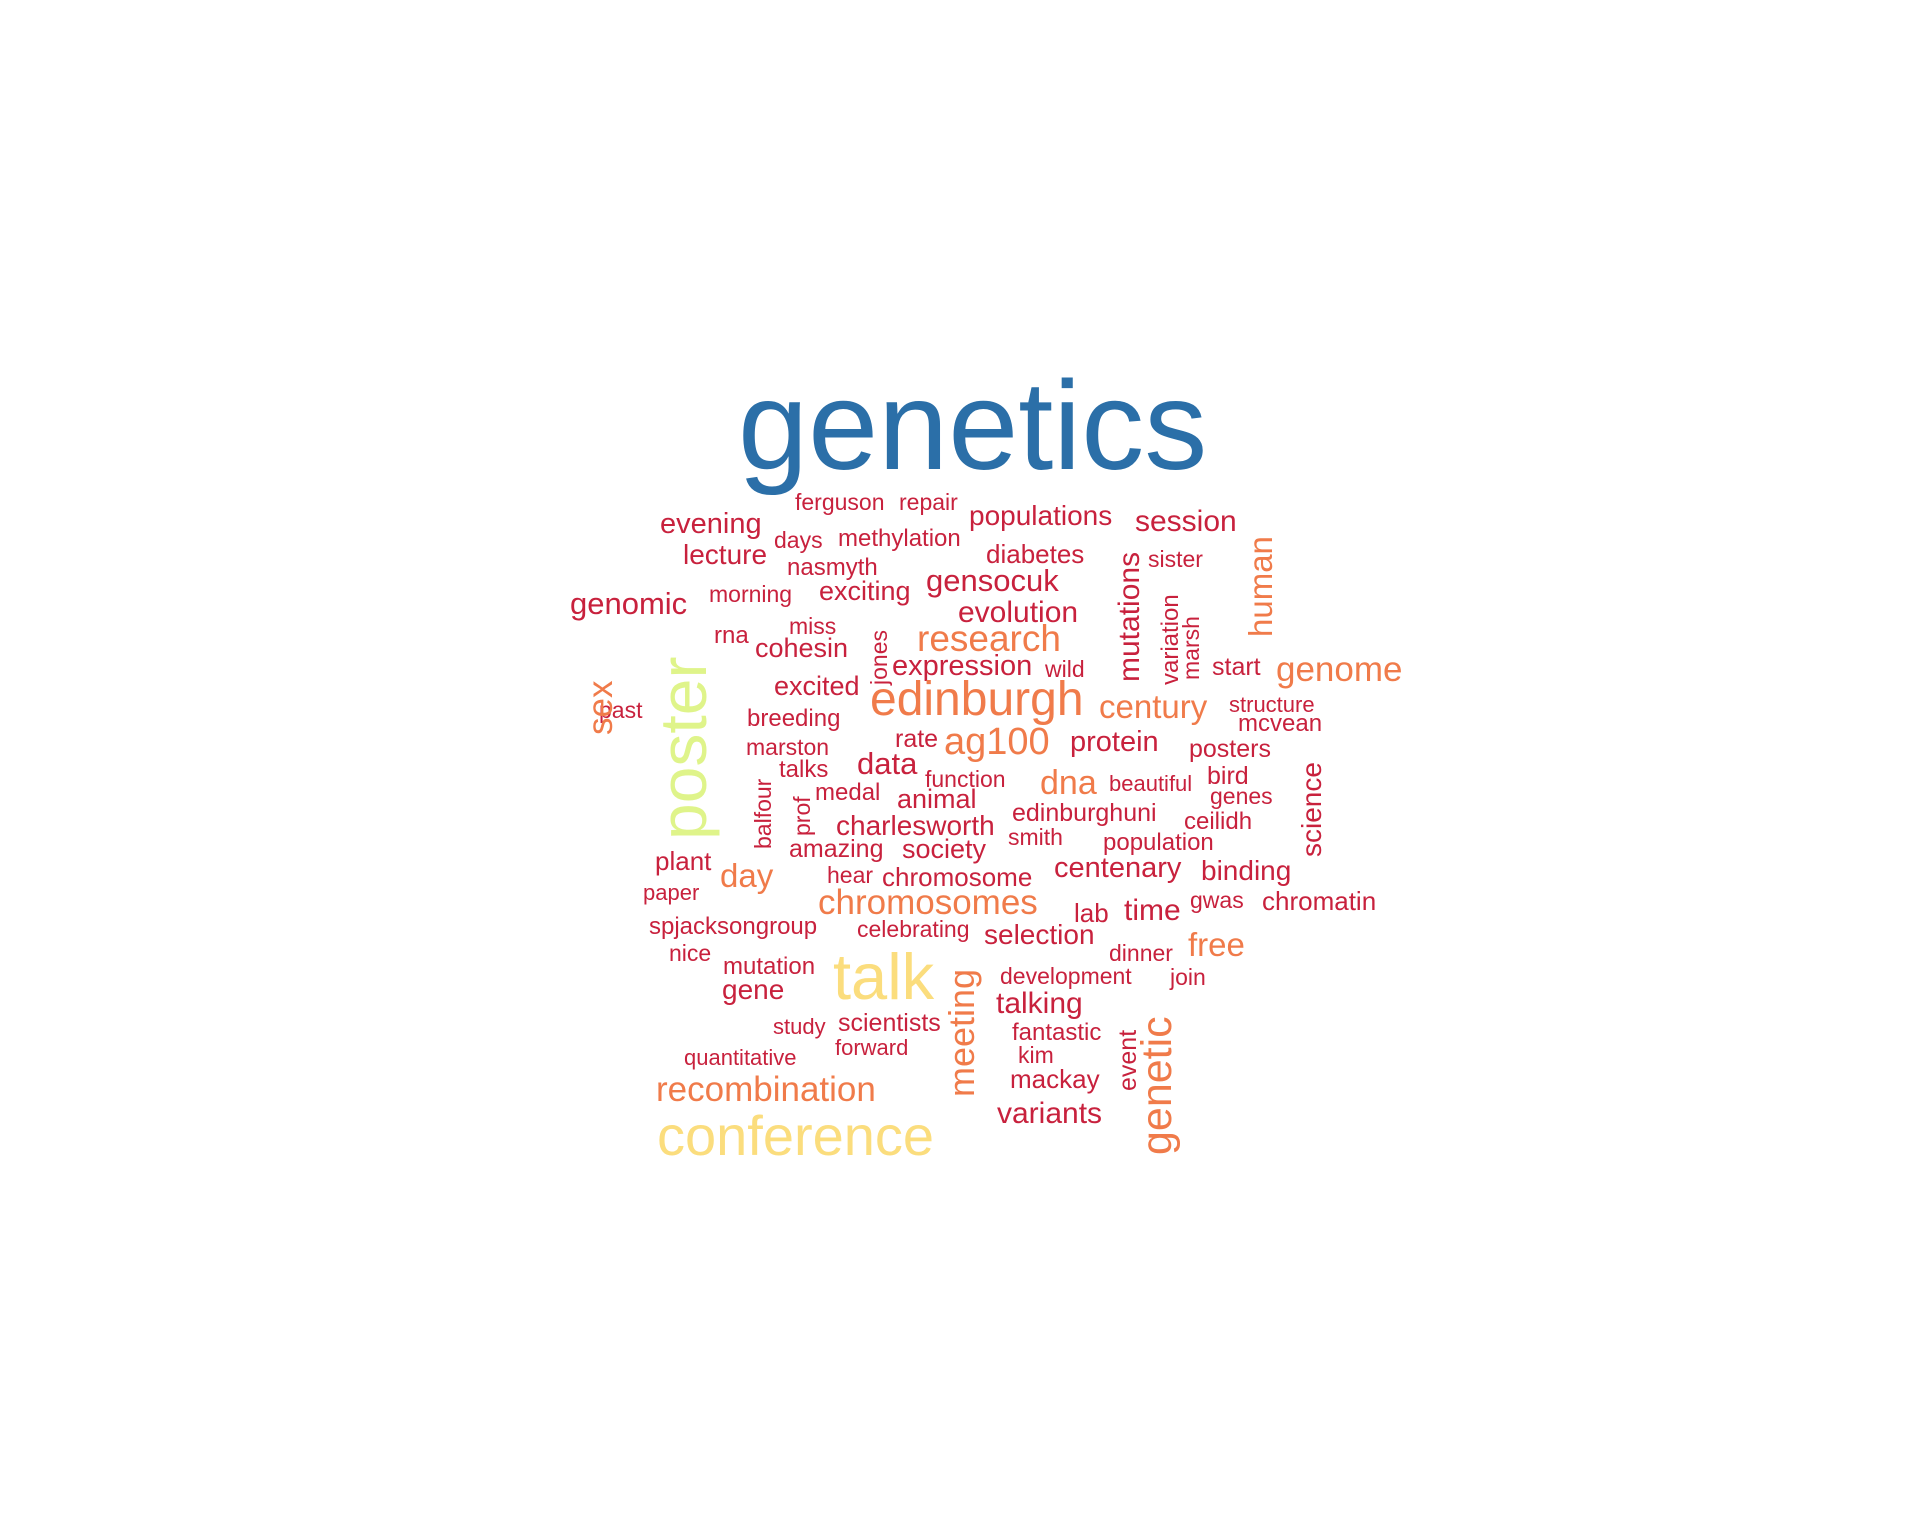 Image resolution: width=1920 pixels, height=1536 pixels. I want to click on word-quantitative: quantitative, so click(740, 1057).